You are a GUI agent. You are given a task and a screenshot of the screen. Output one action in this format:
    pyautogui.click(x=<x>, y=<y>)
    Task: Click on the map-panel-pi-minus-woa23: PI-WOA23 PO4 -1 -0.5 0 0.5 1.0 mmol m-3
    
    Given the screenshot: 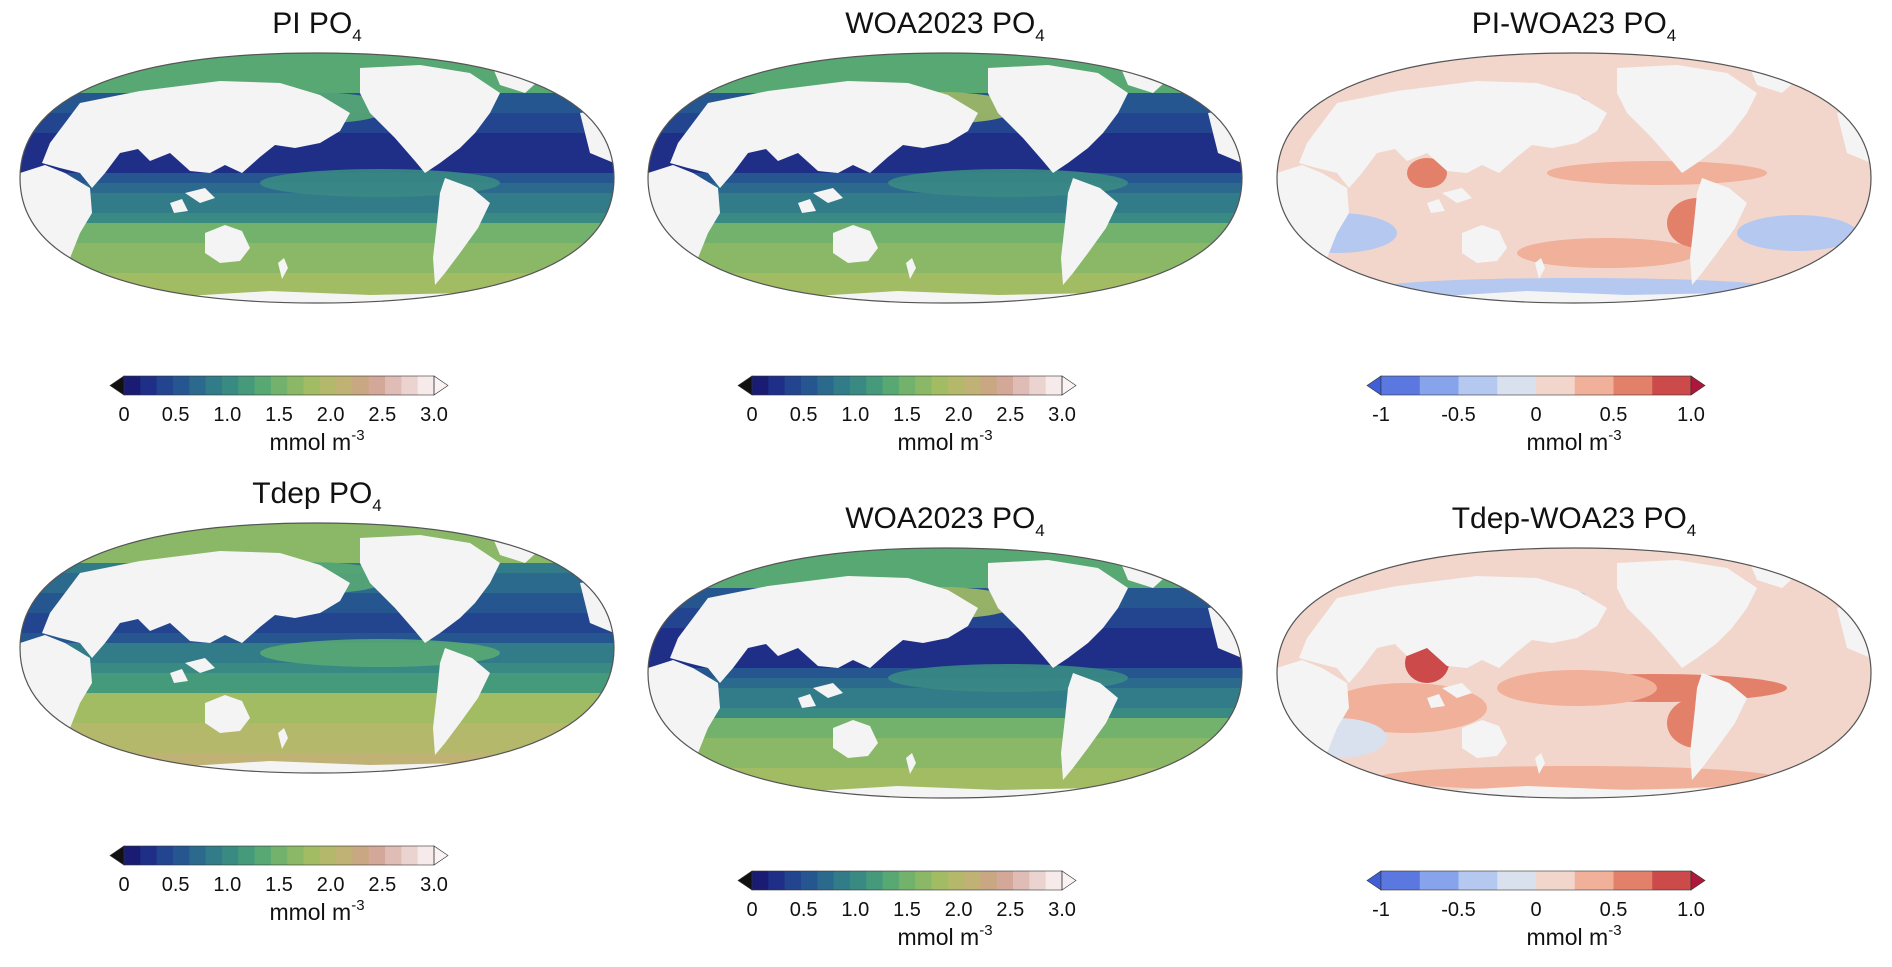 What is the action you would take?
    pyautogui.click(x=1574, y=231)
    